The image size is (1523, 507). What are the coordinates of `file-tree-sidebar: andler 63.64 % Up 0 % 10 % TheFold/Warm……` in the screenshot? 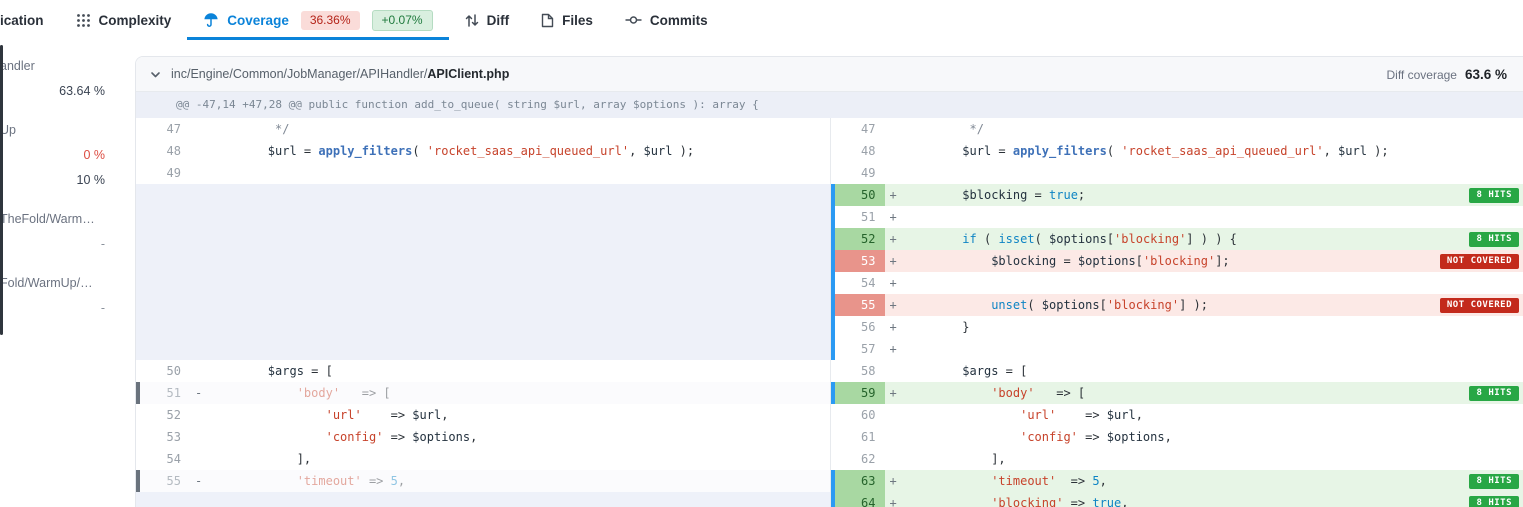 It's located at (67, 273).